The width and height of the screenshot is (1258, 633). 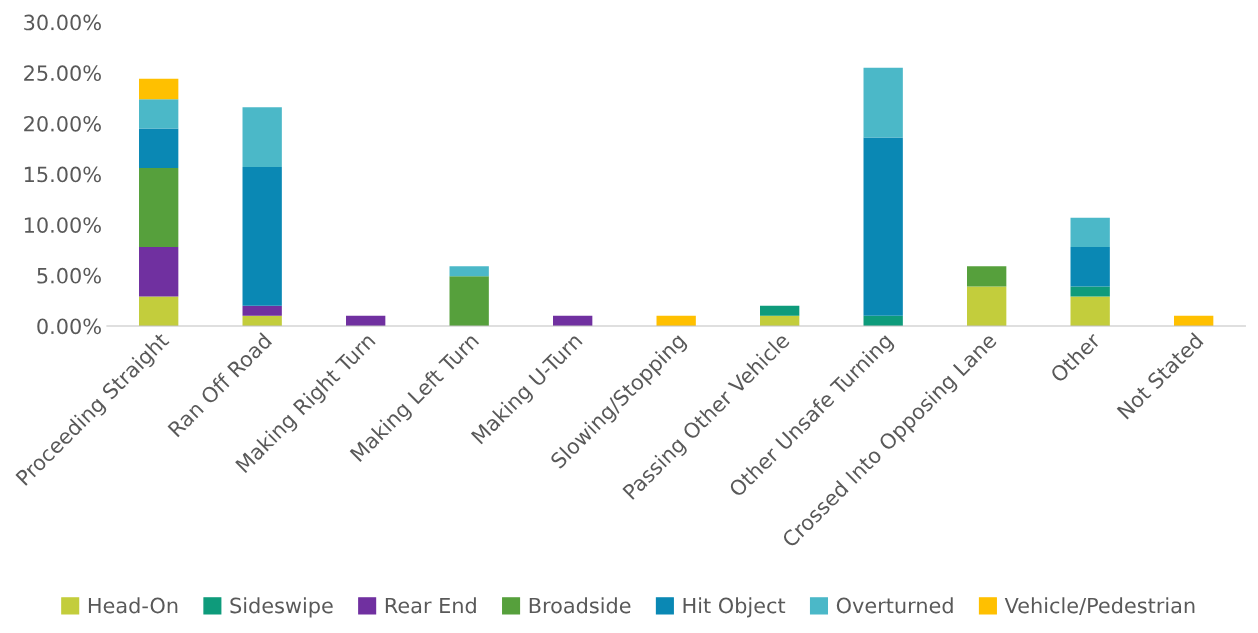 I want to click on legend-label: Head-On, so click(x=133, y=605).